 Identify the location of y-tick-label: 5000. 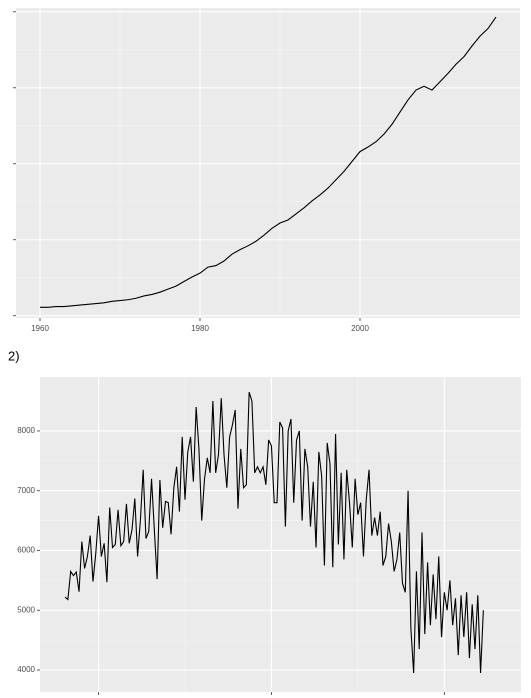
(26, 609).